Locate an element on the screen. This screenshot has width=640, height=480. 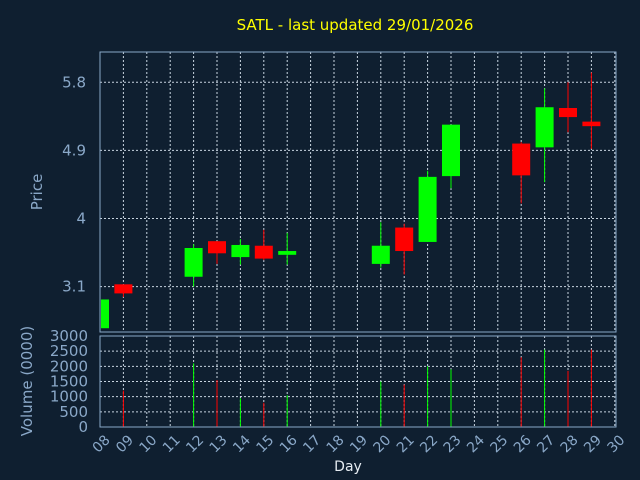
day-tick-label: 09 is located at coordinates (125, 444).